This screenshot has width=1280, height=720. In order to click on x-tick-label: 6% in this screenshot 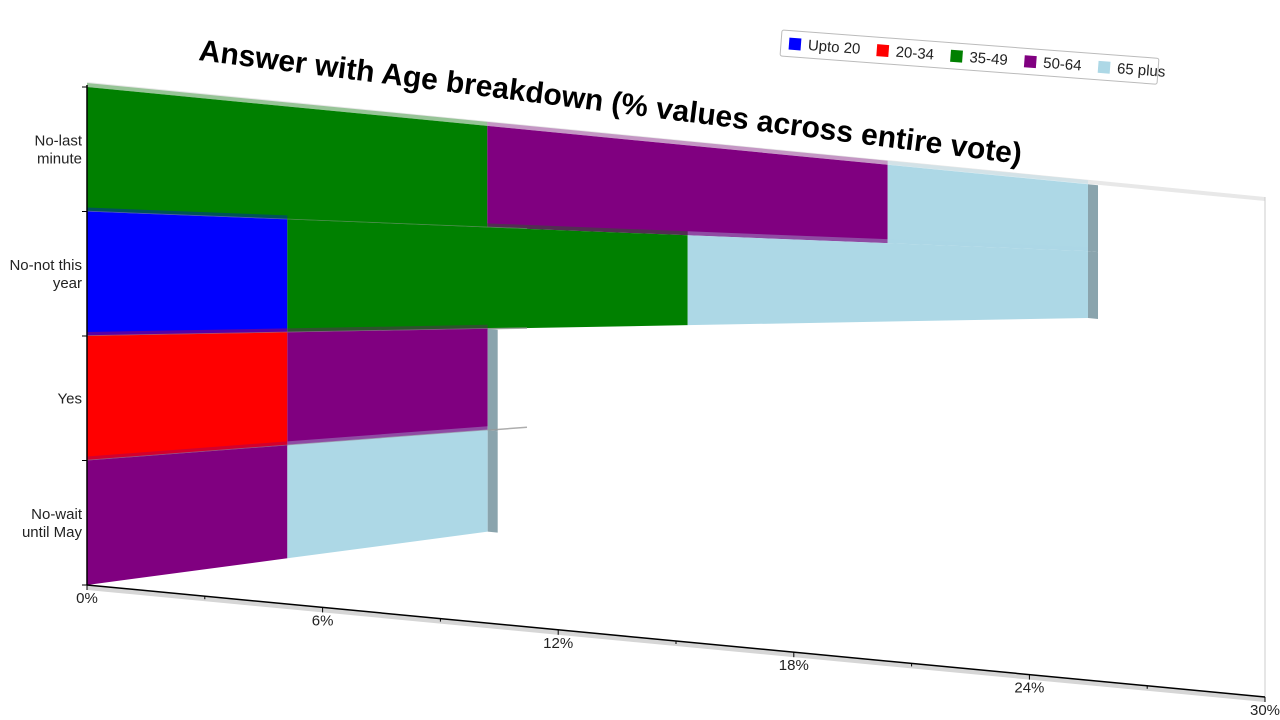, I will do `click(323, 620)`.